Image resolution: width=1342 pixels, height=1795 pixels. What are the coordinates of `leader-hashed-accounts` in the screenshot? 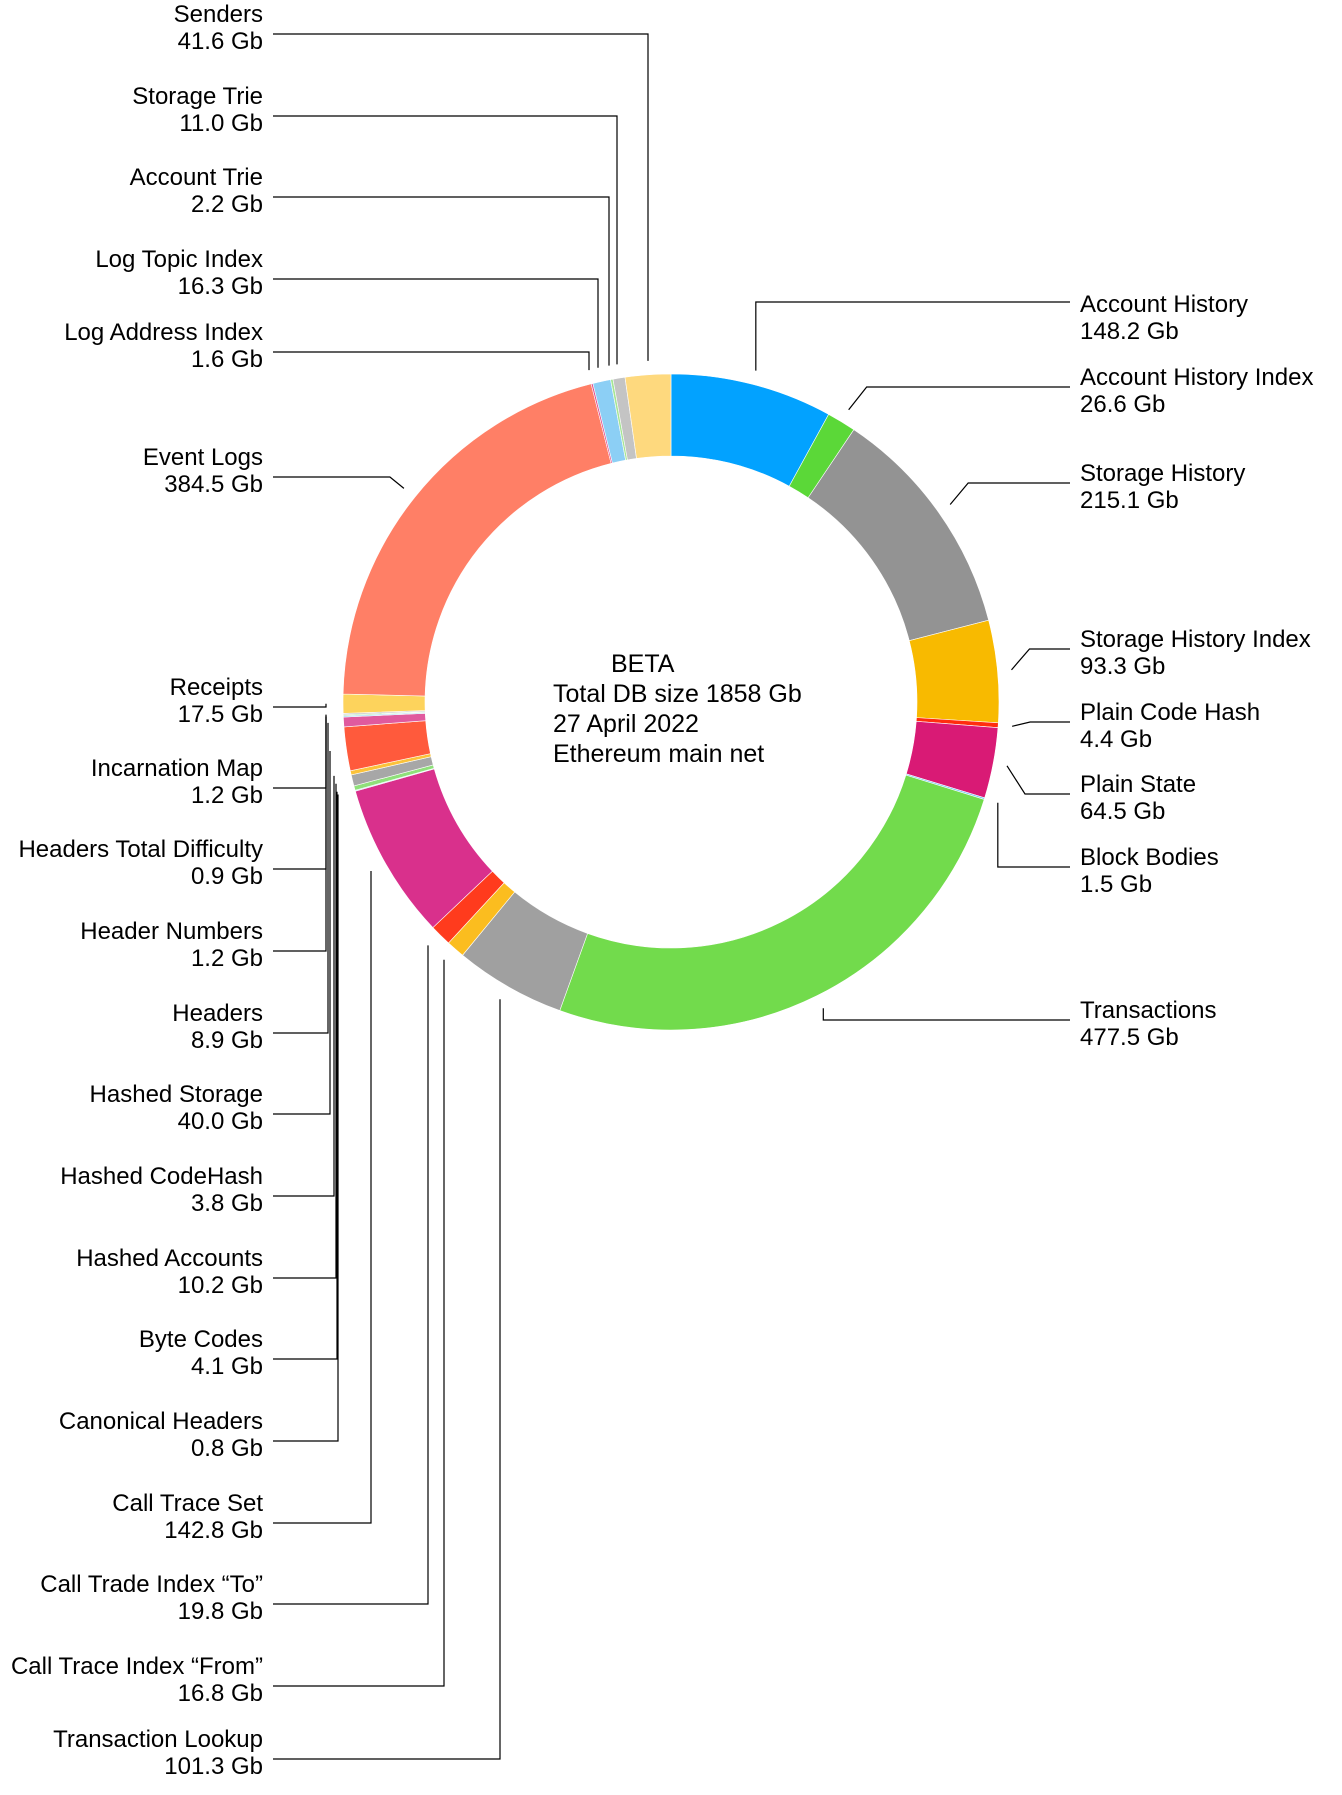 It's located at (305, 1031).